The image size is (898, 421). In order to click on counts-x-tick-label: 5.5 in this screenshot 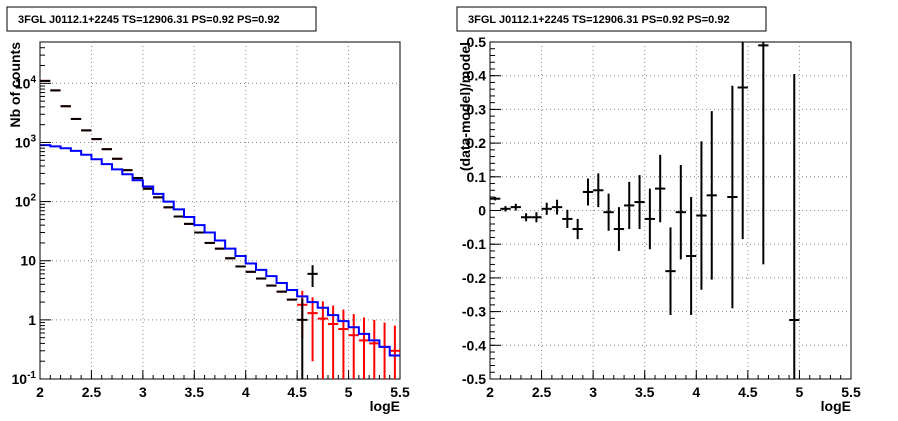, I will do `click(400, 392)`.